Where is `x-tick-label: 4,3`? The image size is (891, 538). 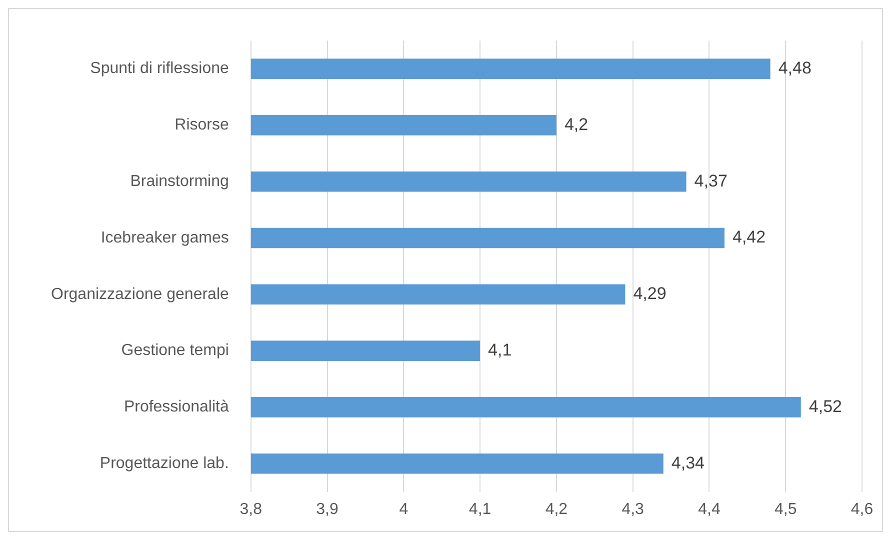
x-tick-label: 4,3 is located at coordinates (633, 509).